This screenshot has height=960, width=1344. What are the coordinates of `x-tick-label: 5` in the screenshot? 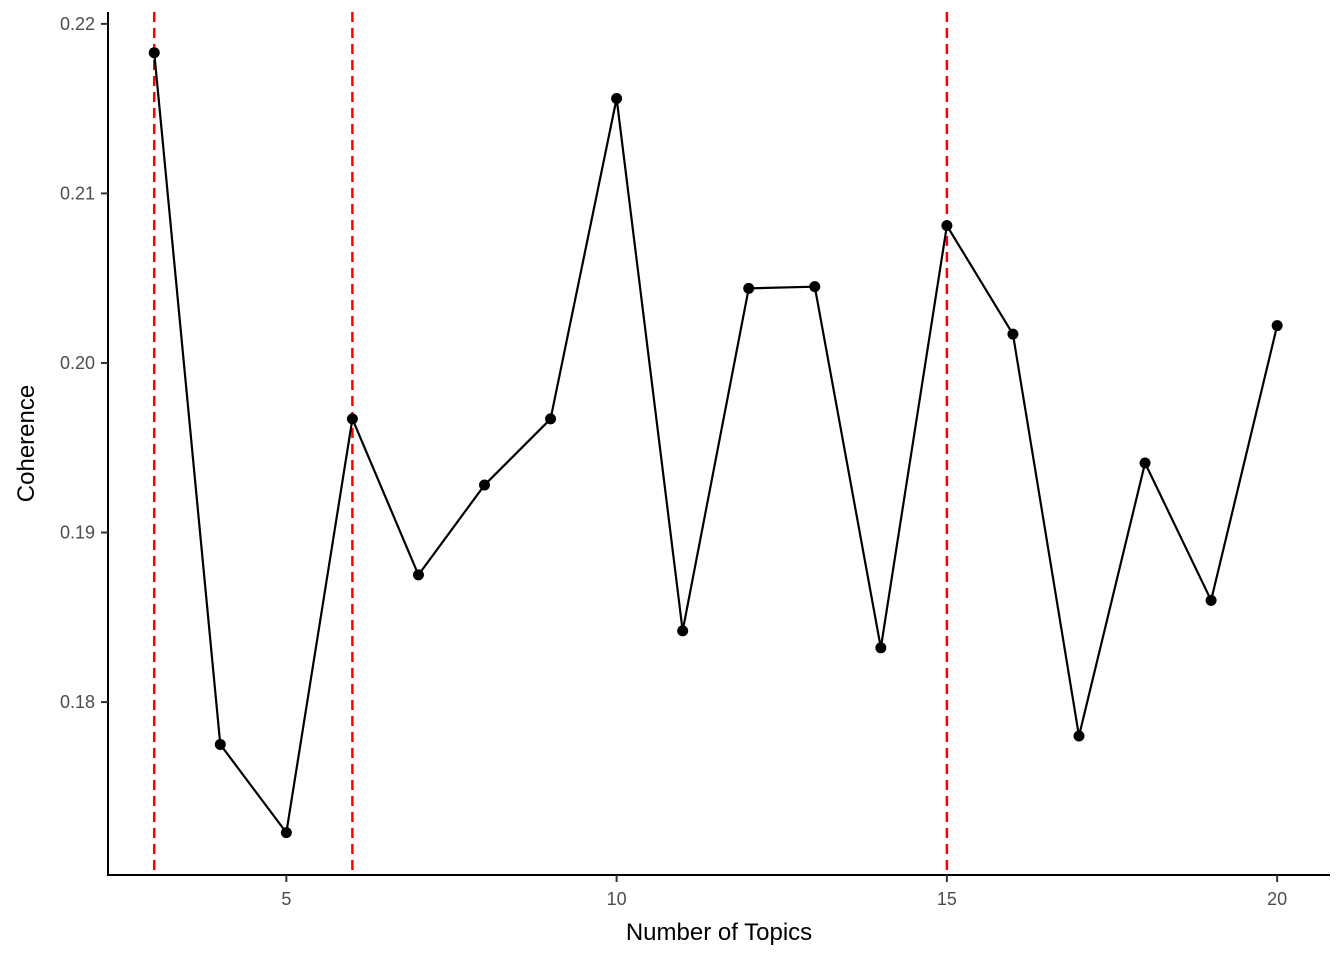 It's located at (286, 899).